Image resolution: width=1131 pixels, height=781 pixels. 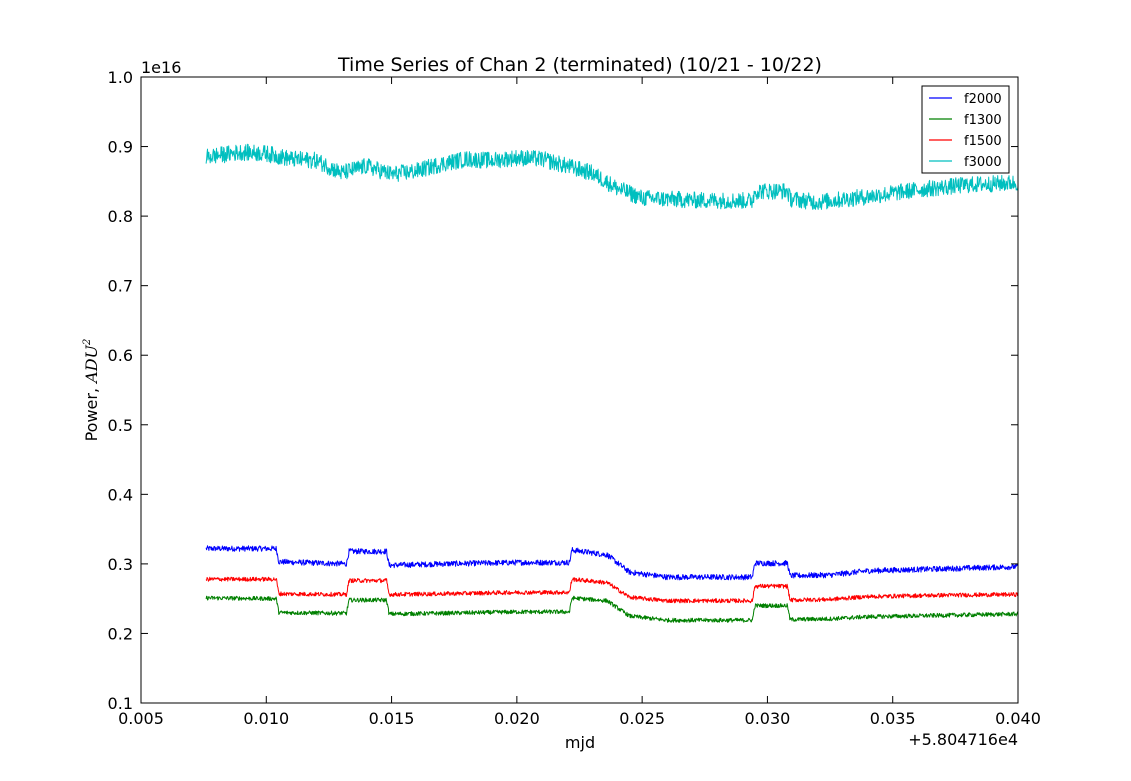 What do you see at coordinates (141, 718) in the screenshot?
I see `x-tick-label: 0.005` at bounding box center [141, 718].